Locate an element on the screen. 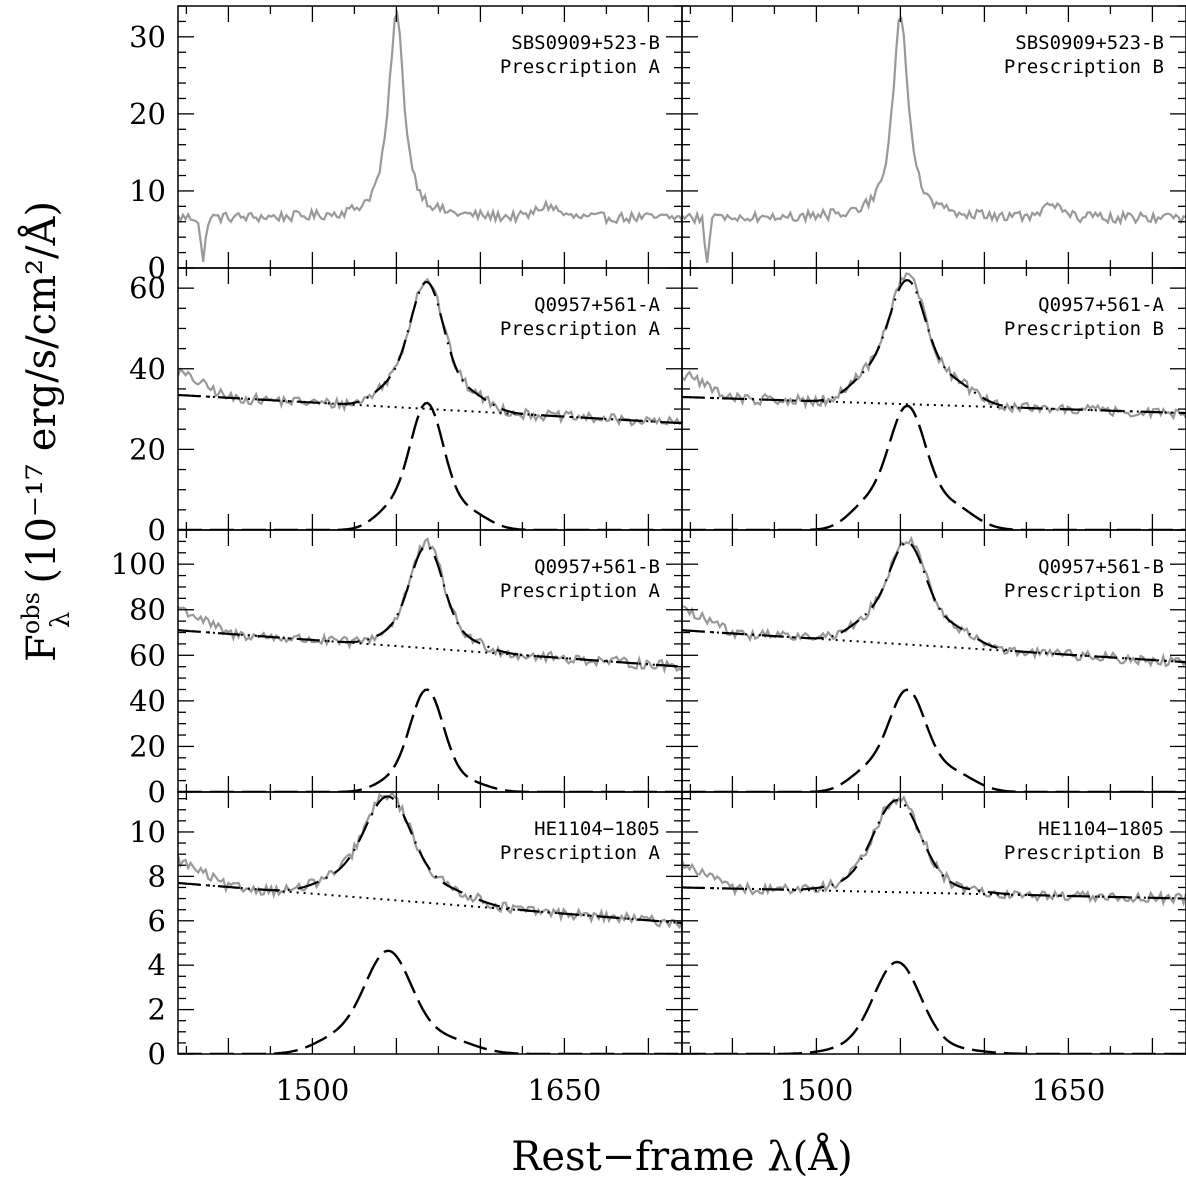  y-tick-label: 6 is located at coordinates (157, 921).